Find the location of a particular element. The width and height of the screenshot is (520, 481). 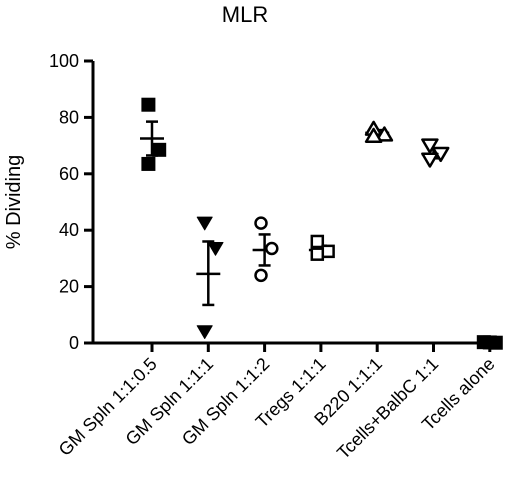

chart-title: MLR is located at coordinates (245, 14).